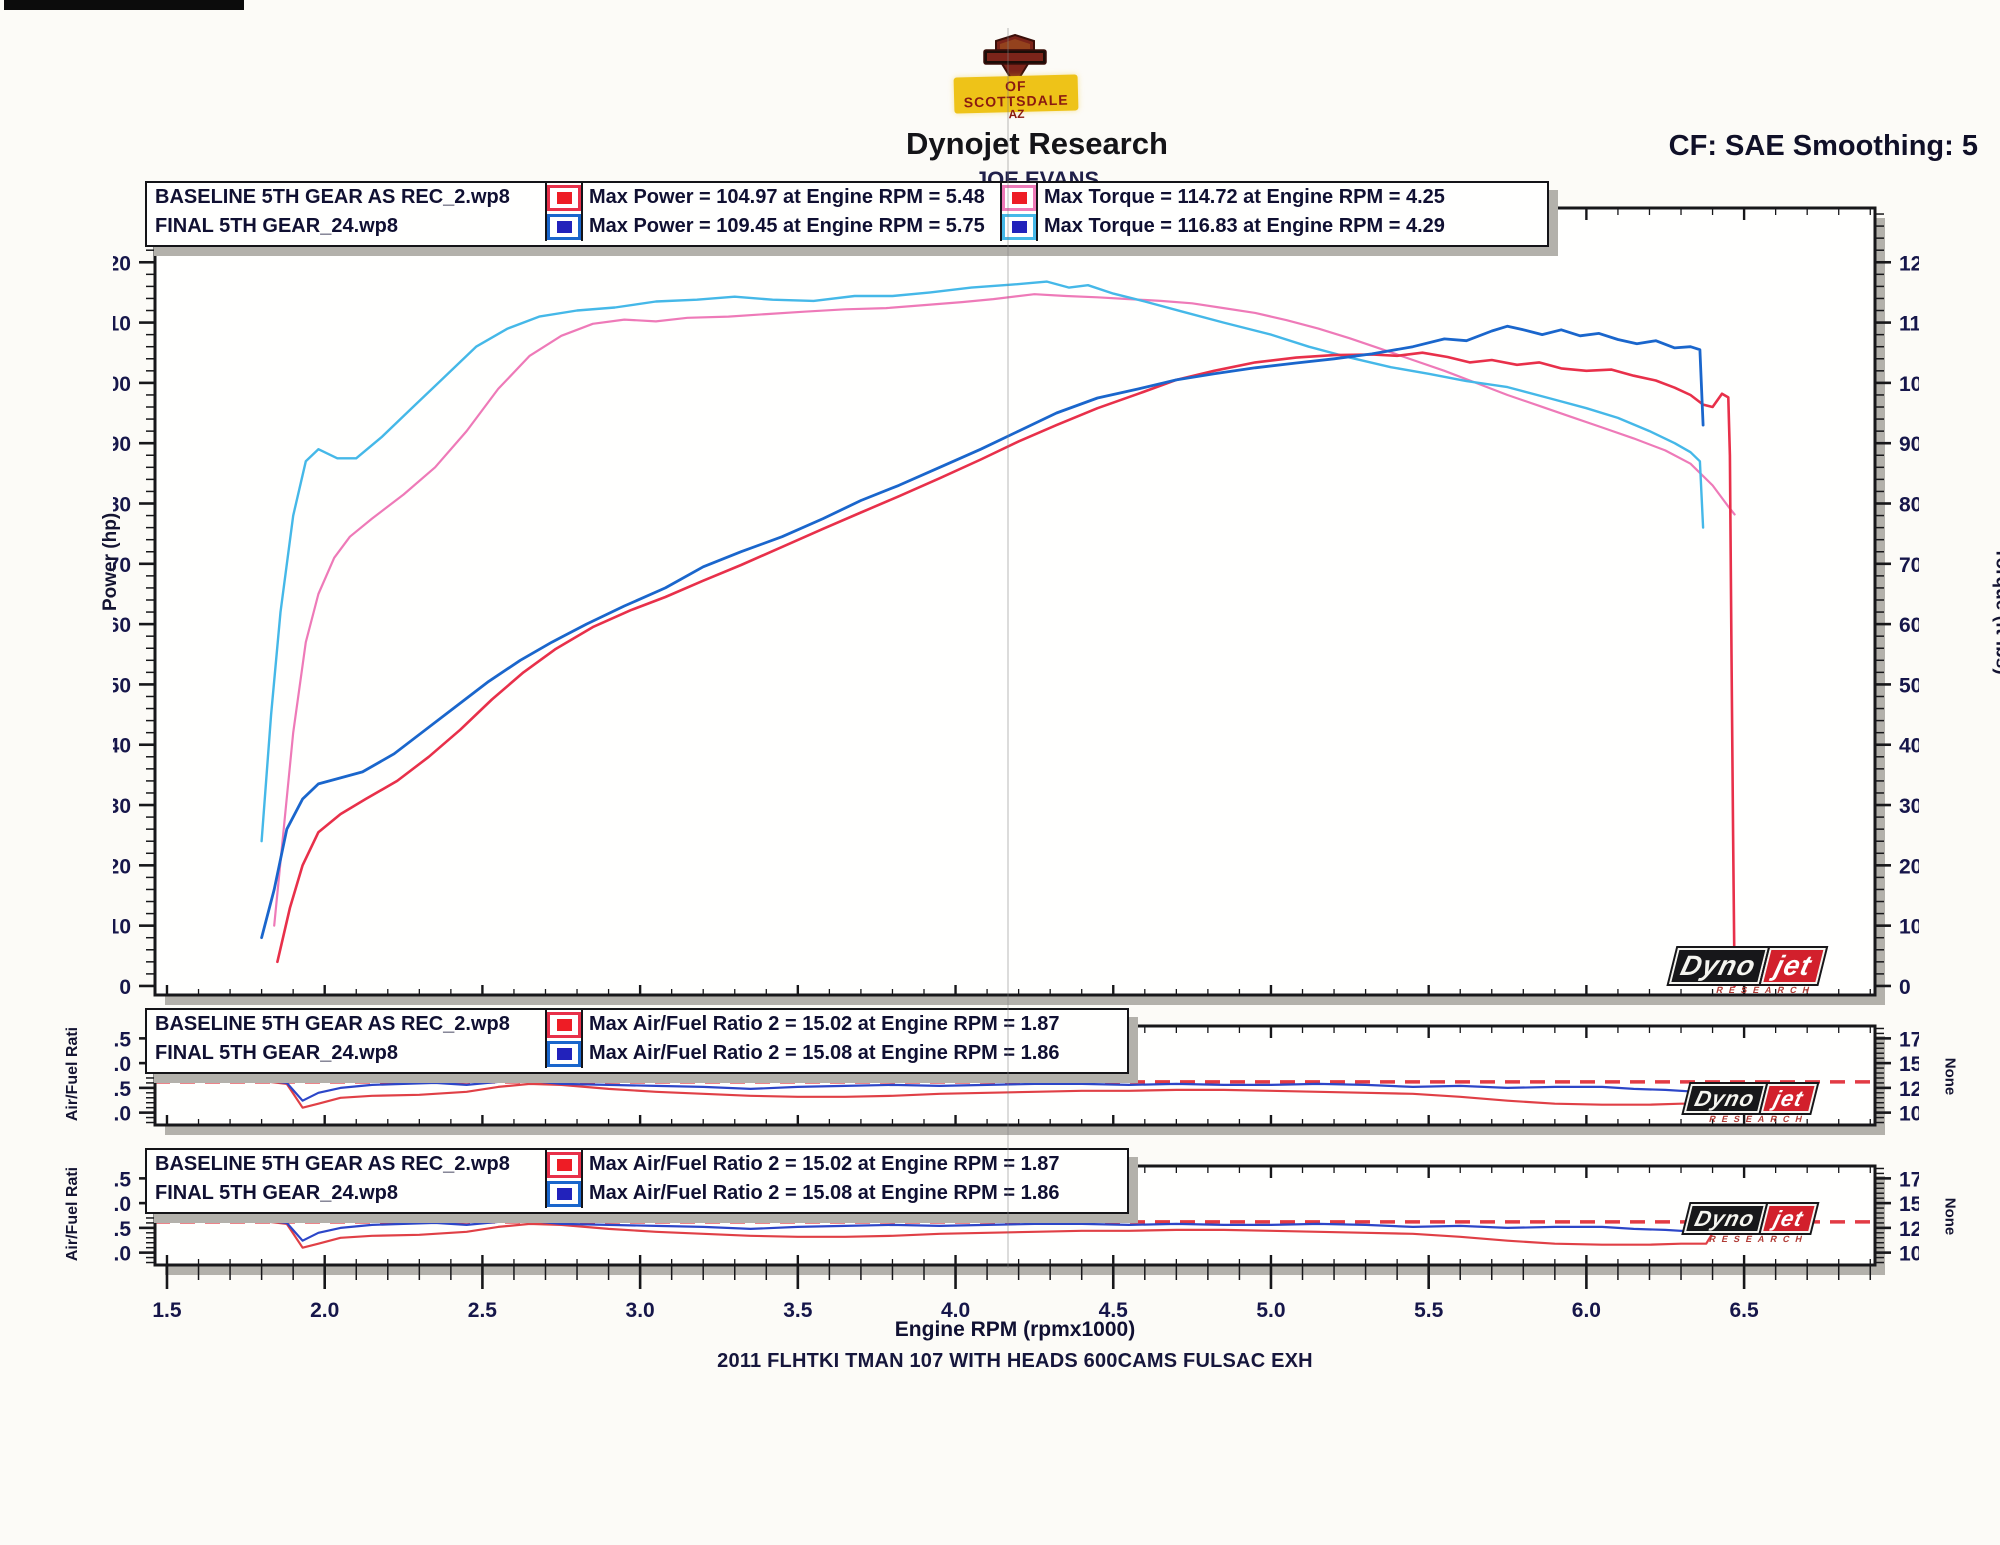 Image resolution: width=2000 pixels, height=1545 pixels. Describe the element at coordinates (1016, 94) in the screenshot. I see `dealer-line1: OF SCOTTSDALE` at that location.